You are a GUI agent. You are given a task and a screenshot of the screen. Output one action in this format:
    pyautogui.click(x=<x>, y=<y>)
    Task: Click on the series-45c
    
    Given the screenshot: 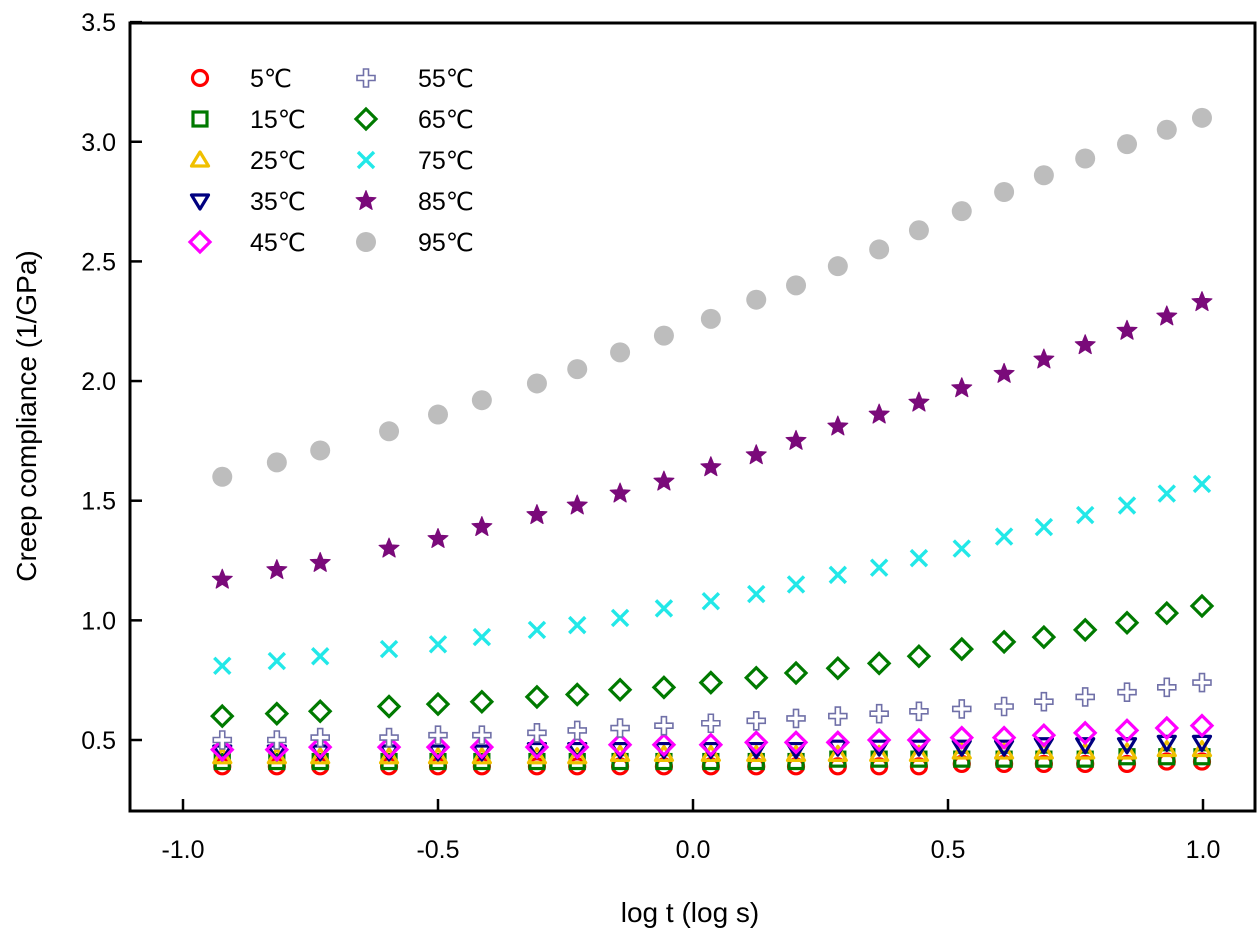 What is the action you would take?
    pyautogui.click(x=712, y=737)
    